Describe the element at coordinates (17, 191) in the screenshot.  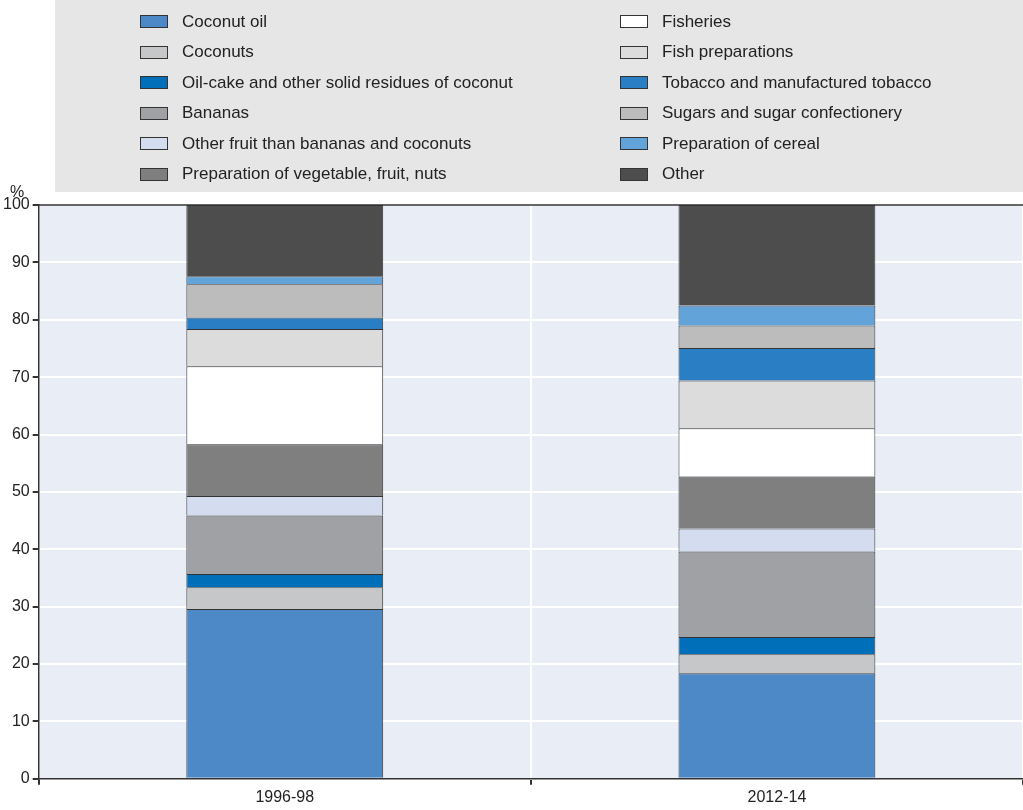
I see `y-axis-title: %` at that location.